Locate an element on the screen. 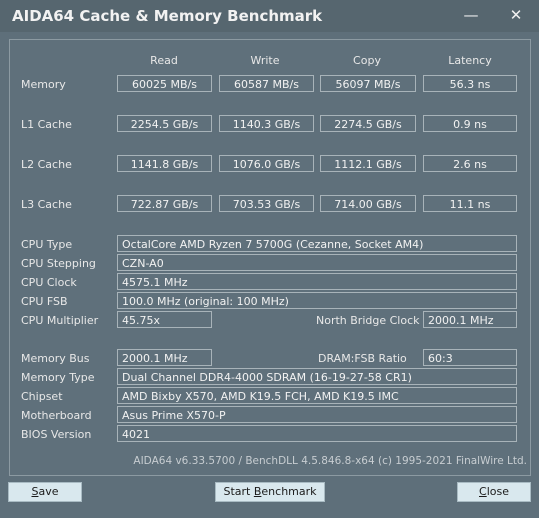 The image size is (539, 518). l3-latency-value: 11.1 ns is located at coordinates (470, 203).